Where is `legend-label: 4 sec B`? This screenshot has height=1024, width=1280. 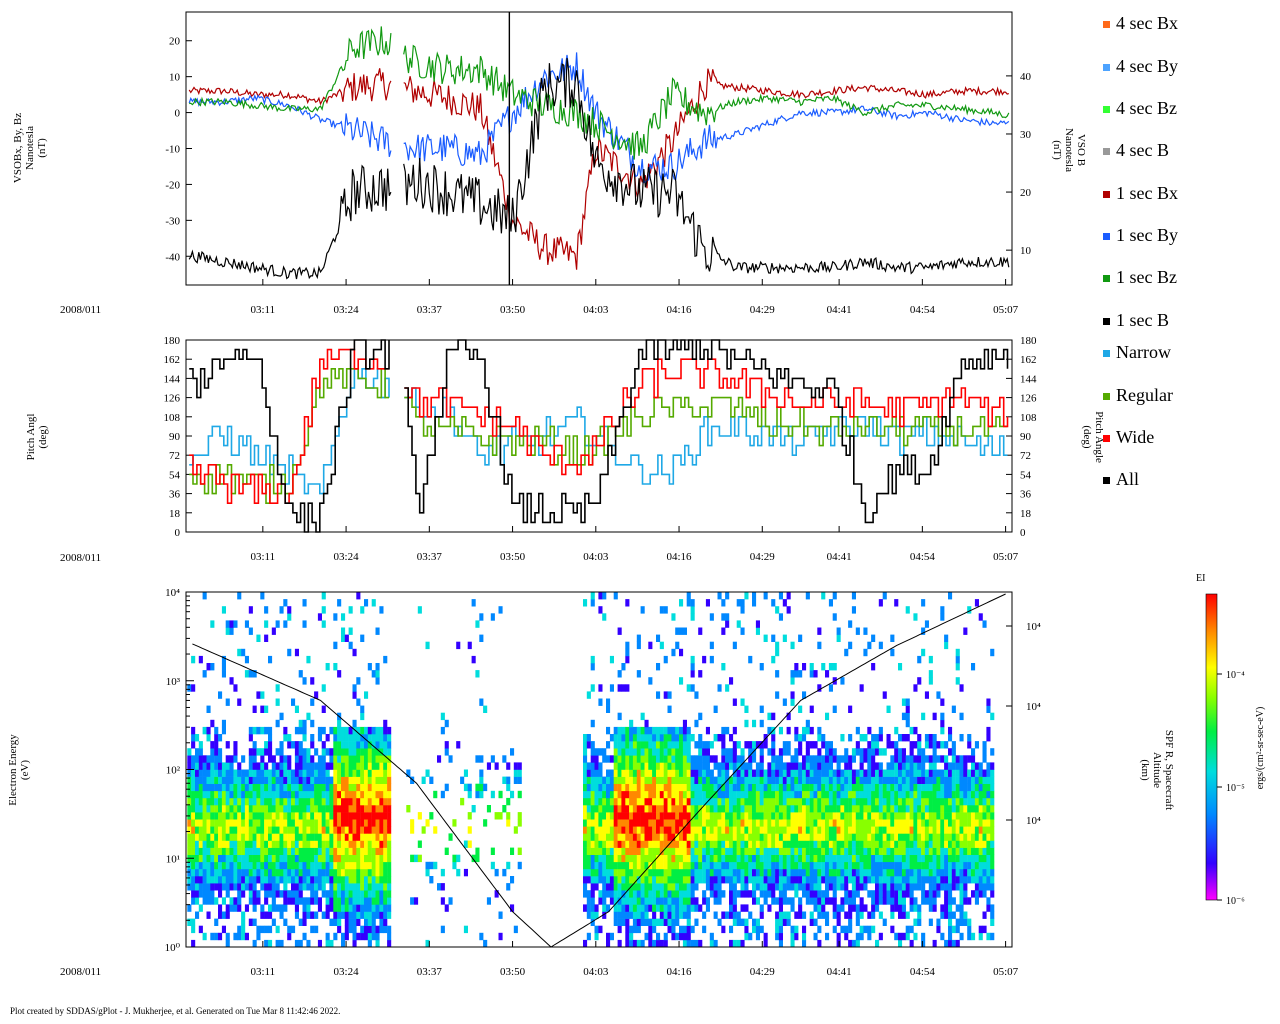
legend-label: 4 sec B is located at coordinates (1142, 150).